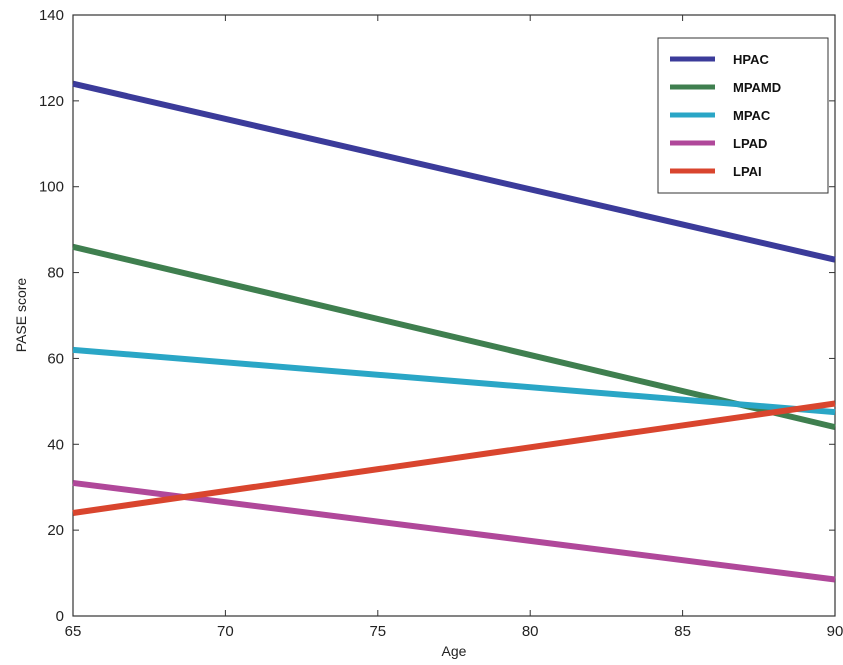 The height and width of the screenshot is (665, 843). I want to click on y-tick-label: 20, so click(55, 530).